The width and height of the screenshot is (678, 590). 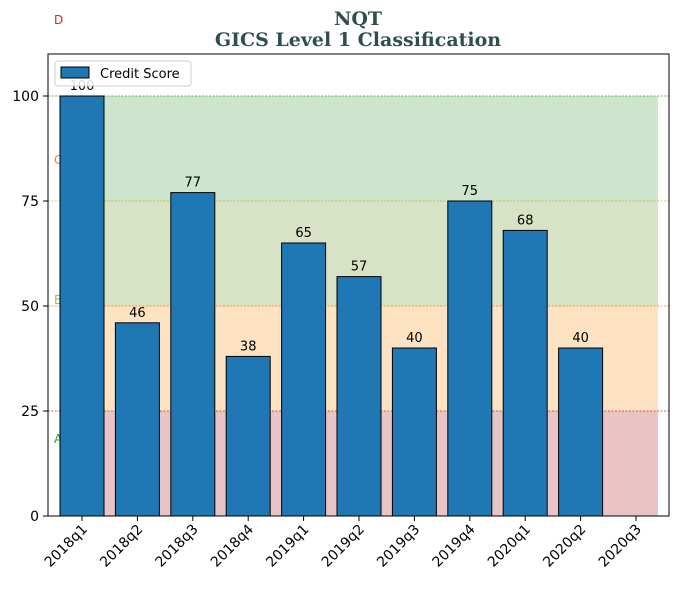 What do you see at coordinates (82, 306) in the screenshot?
I see `bar-2018q1` at bounding box center [82, 306].